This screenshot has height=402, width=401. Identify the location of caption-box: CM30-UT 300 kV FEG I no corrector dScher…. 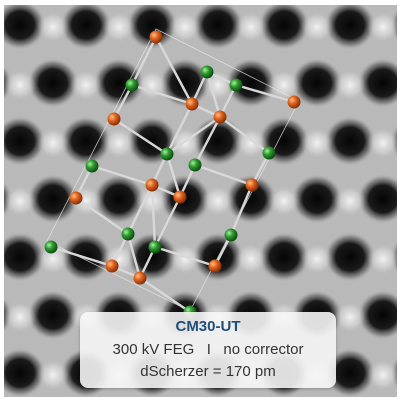
(208, 350).